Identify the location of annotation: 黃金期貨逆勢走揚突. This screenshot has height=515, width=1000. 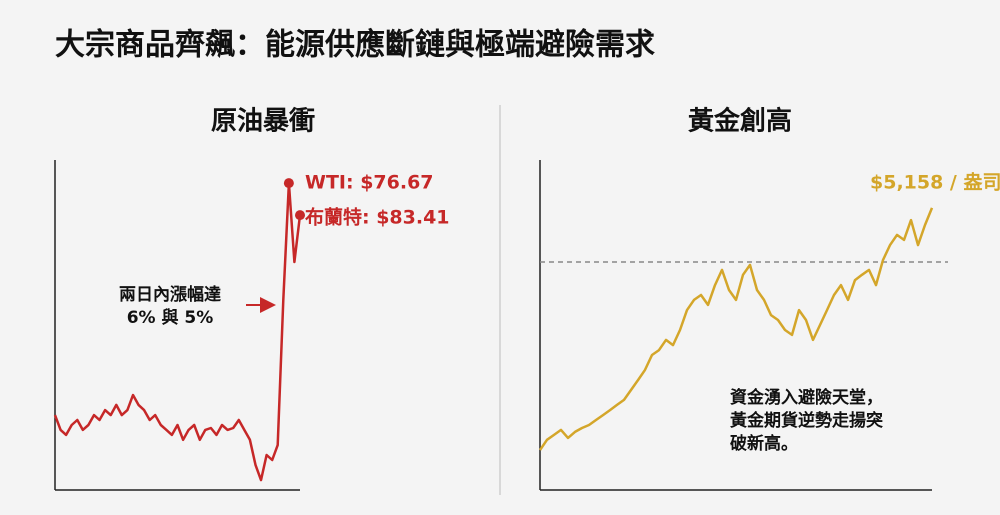
(806, 420).